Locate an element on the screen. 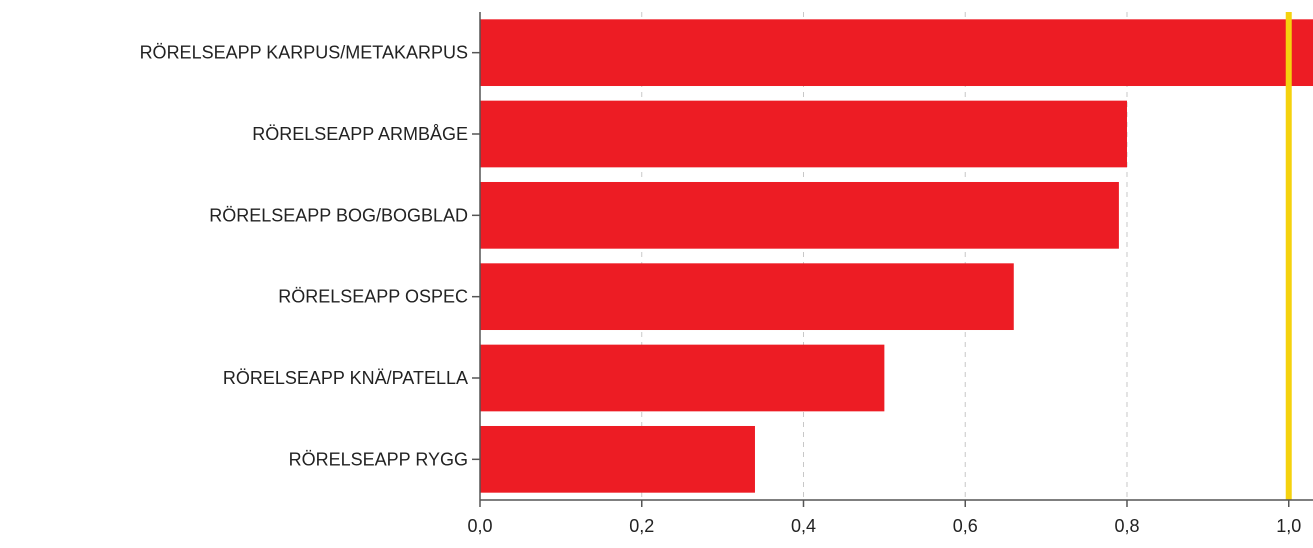  category-label-3: RÖRELSEAPP OSPEC is located at coordinates (373, 297).